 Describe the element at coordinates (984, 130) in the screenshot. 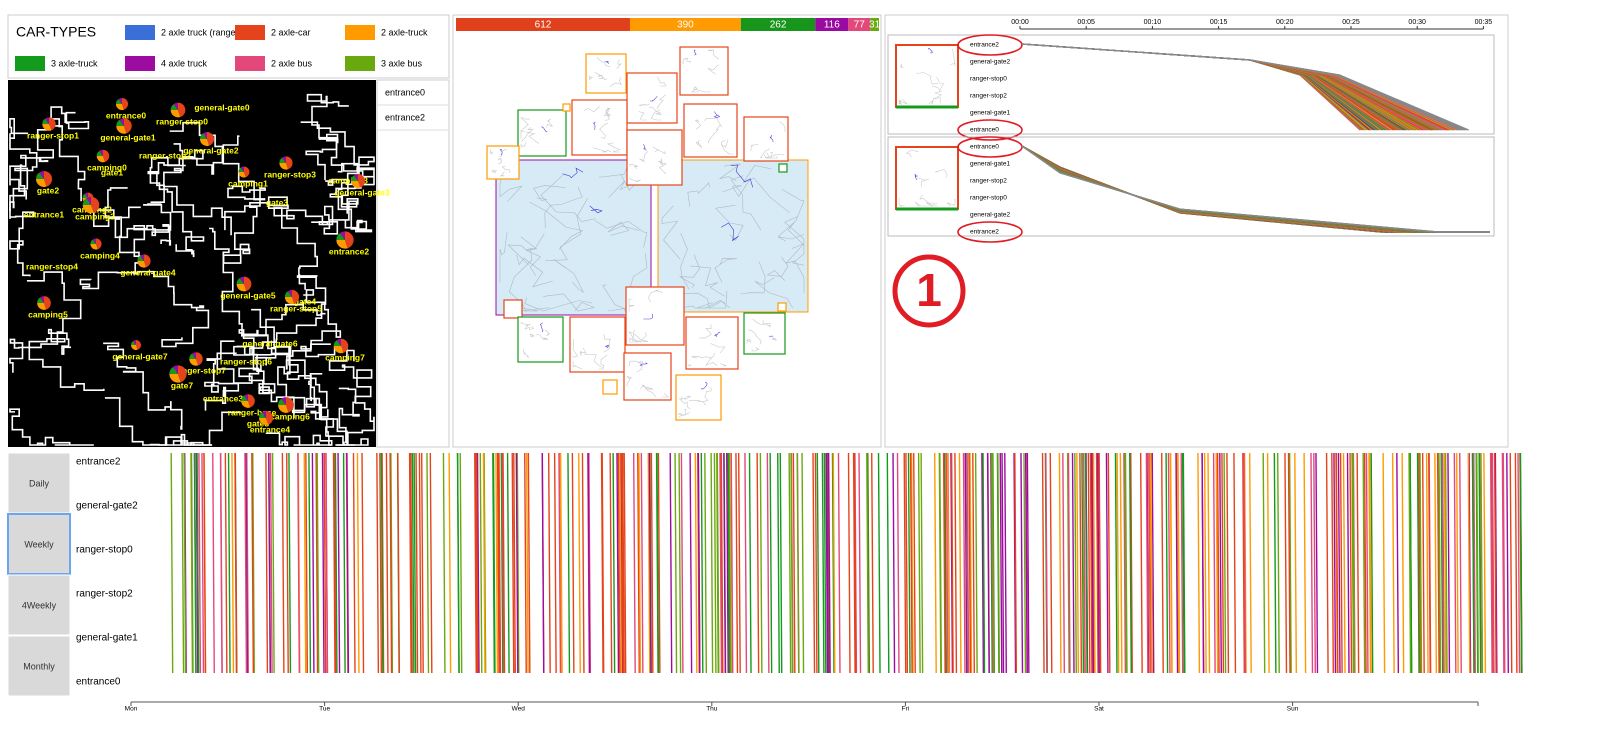

I see `stop-label: entrance0` at that location.